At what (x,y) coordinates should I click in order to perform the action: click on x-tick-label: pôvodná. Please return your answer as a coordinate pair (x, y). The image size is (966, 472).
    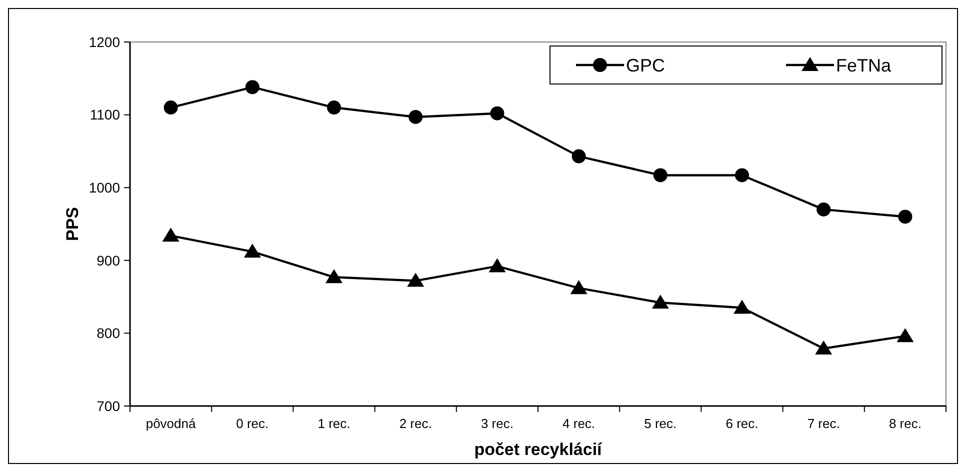
    Looking at the image, I should click on (171, 423).